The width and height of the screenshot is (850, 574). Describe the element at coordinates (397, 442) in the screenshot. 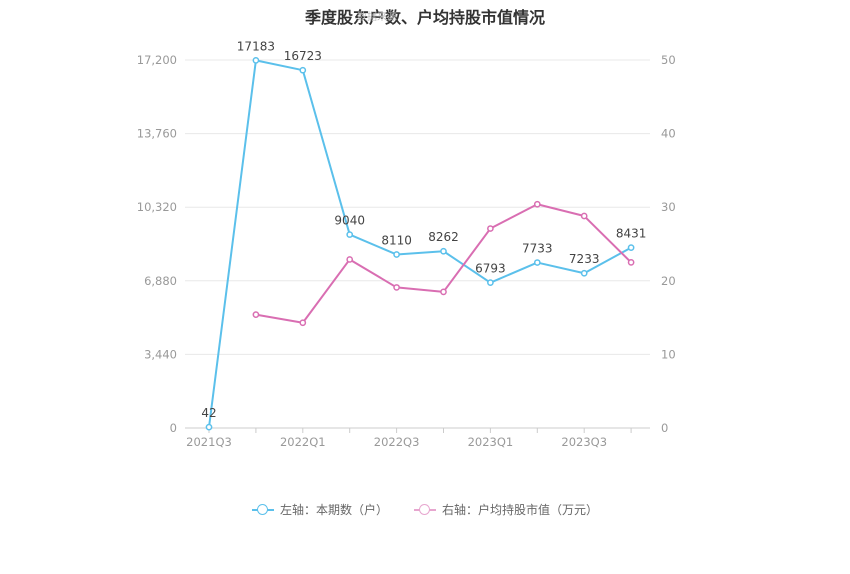

I see `x-axis-tick-label: 2022Q3` at that location.